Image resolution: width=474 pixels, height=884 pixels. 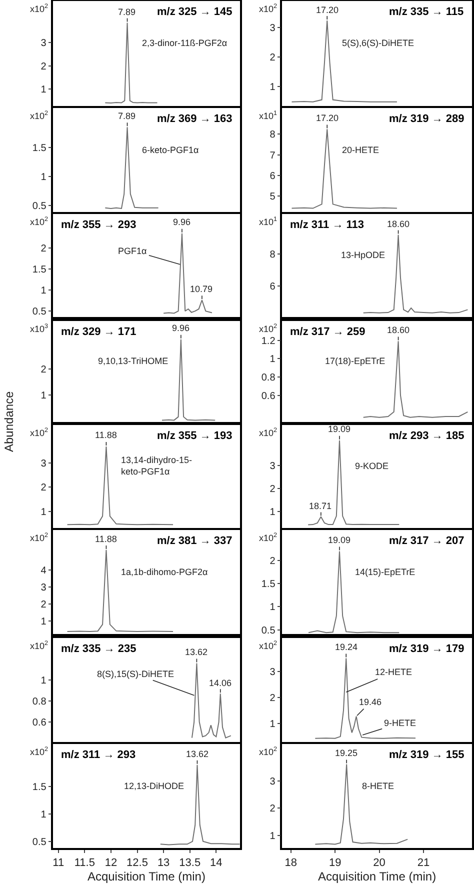 What do you see at coordinates (156, 466) in the screenshot?
I see `annotation: 13,14-dihydro-15-keto-PGF1α` at bounding box center [156, 466].